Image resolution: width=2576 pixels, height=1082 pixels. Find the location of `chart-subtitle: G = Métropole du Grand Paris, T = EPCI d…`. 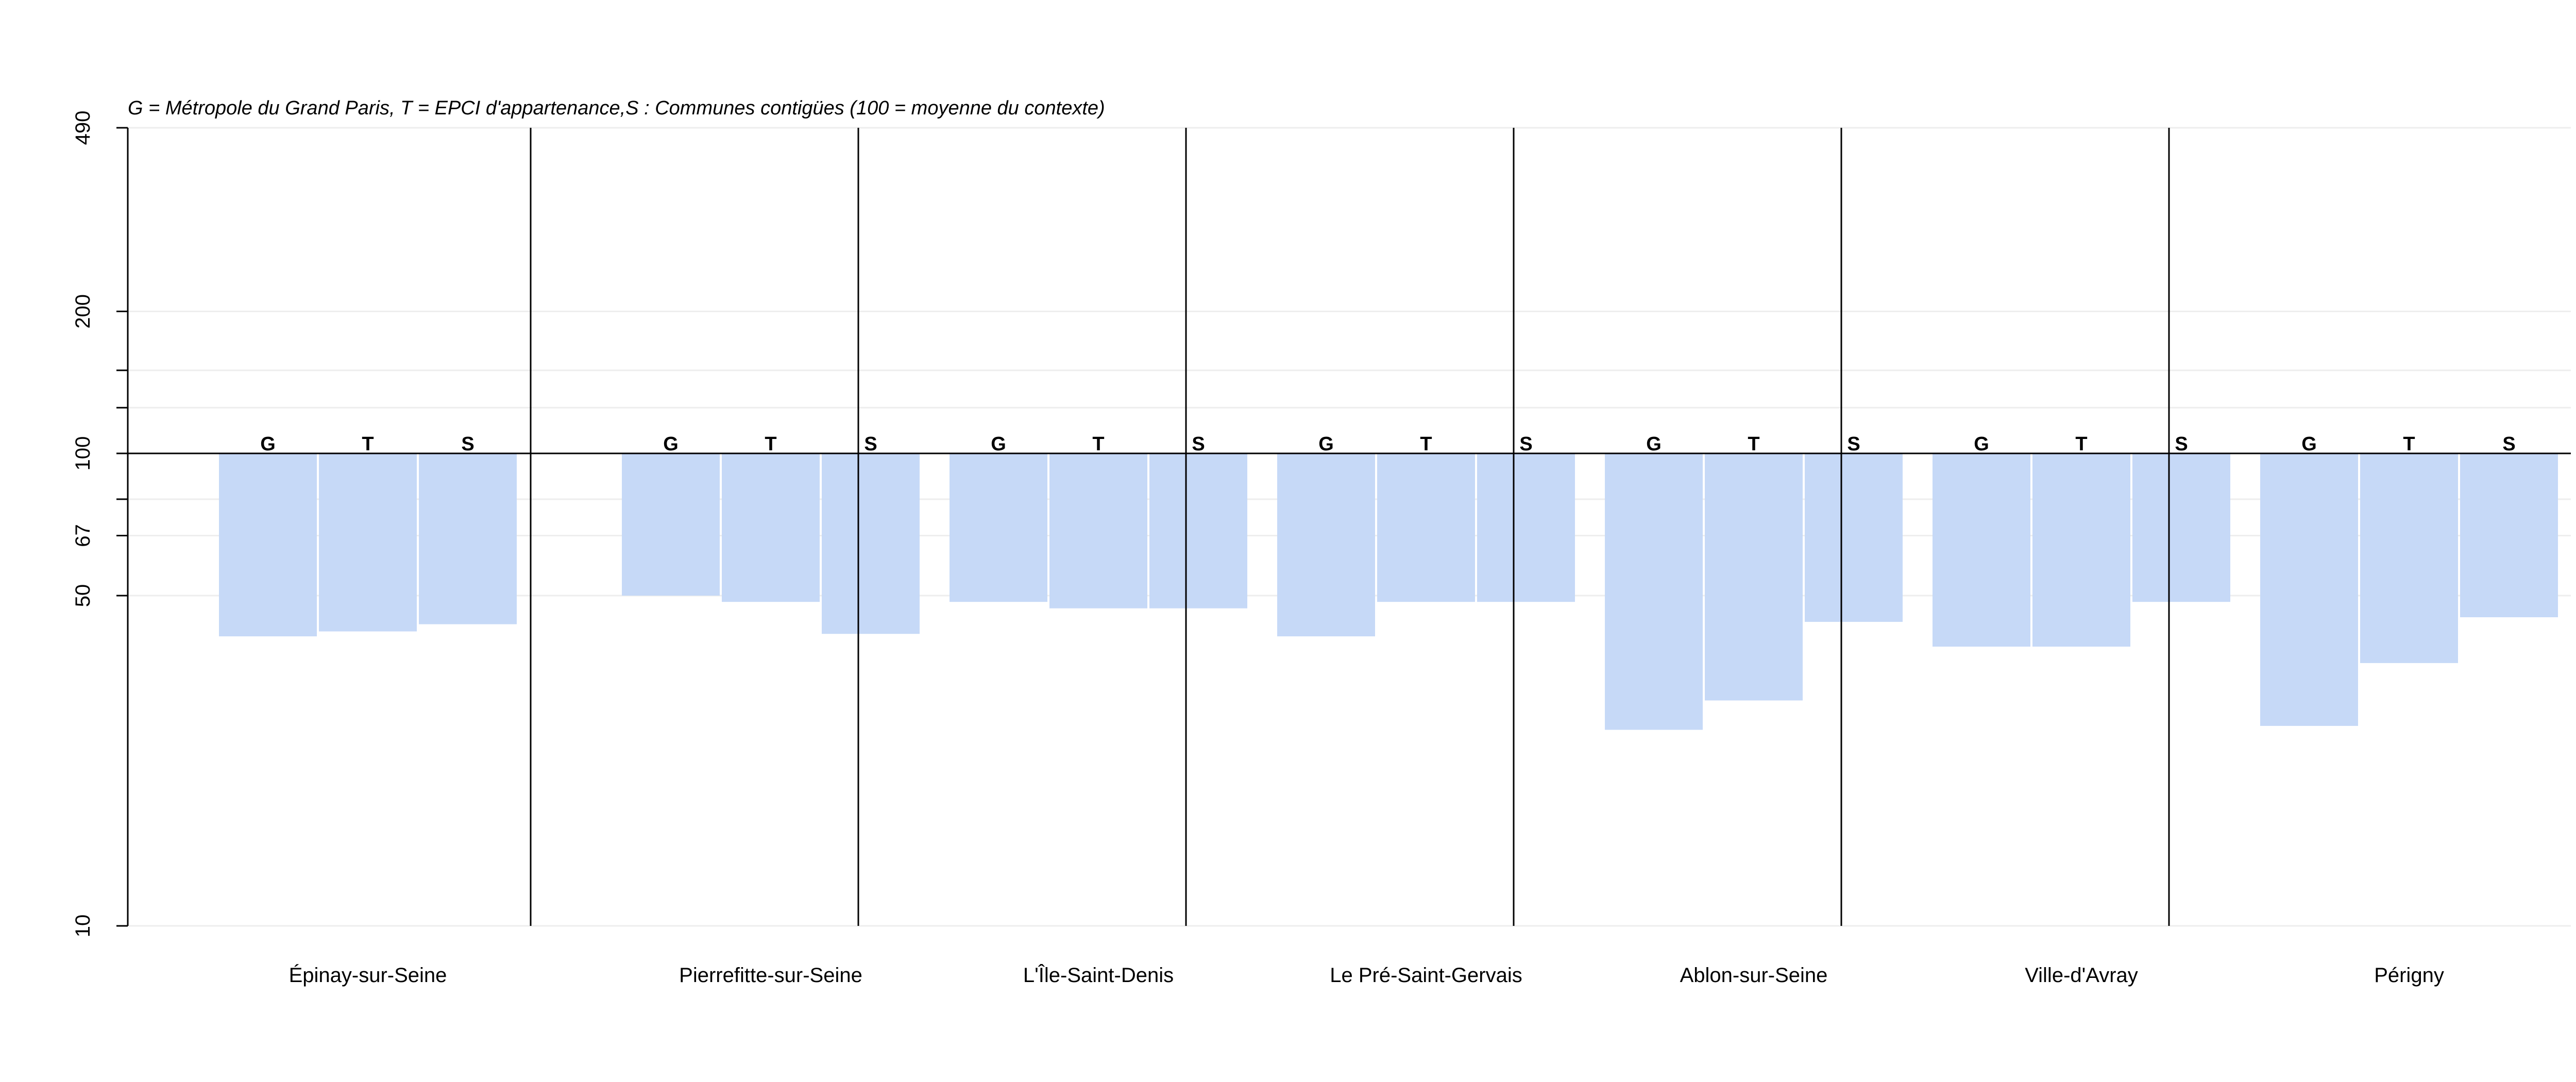

chart-subtitle: G = Métropole du Grand Paris, T = EPCI d… is located at coordinates (616, 108).